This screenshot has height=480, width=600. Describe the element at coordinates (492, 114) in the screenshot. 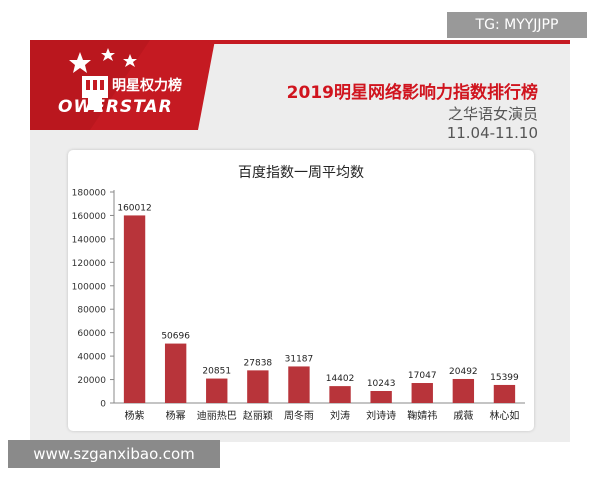

I see `header-subtitle: 之华语女演员` at that location.